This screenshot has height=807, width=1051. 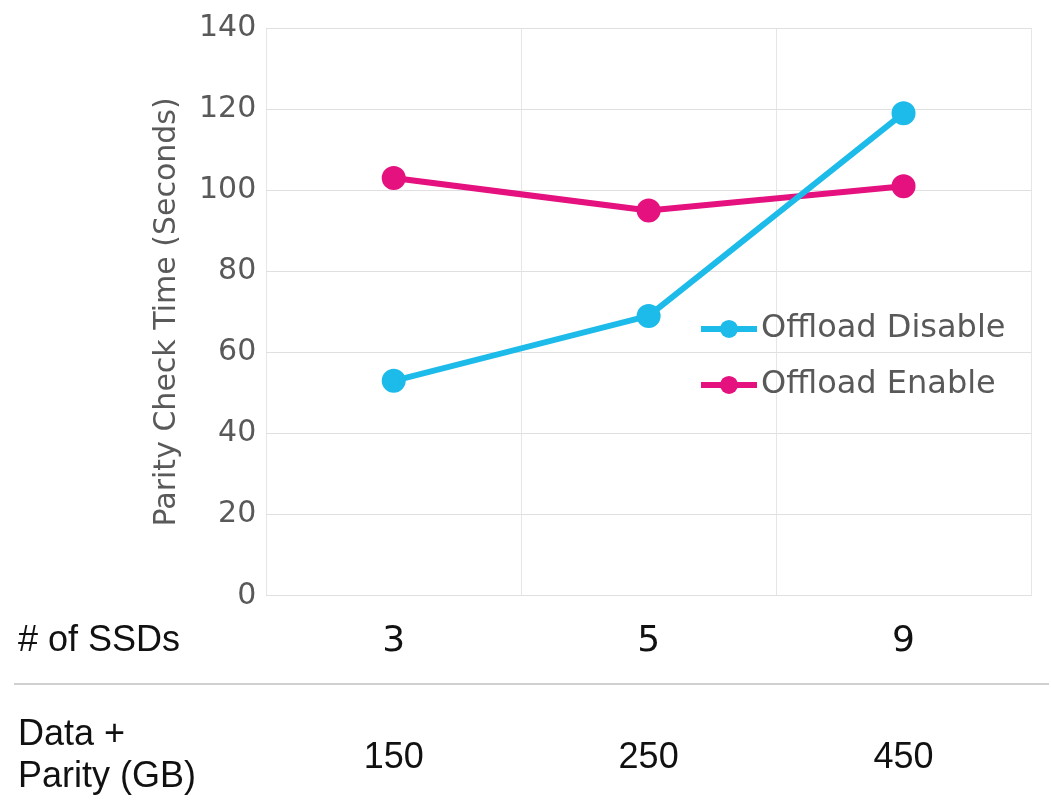 What do you see at coordinates (247, 593) in the screenshot?
I see `y-tick-label: 0` at bounding box center [247, 593].